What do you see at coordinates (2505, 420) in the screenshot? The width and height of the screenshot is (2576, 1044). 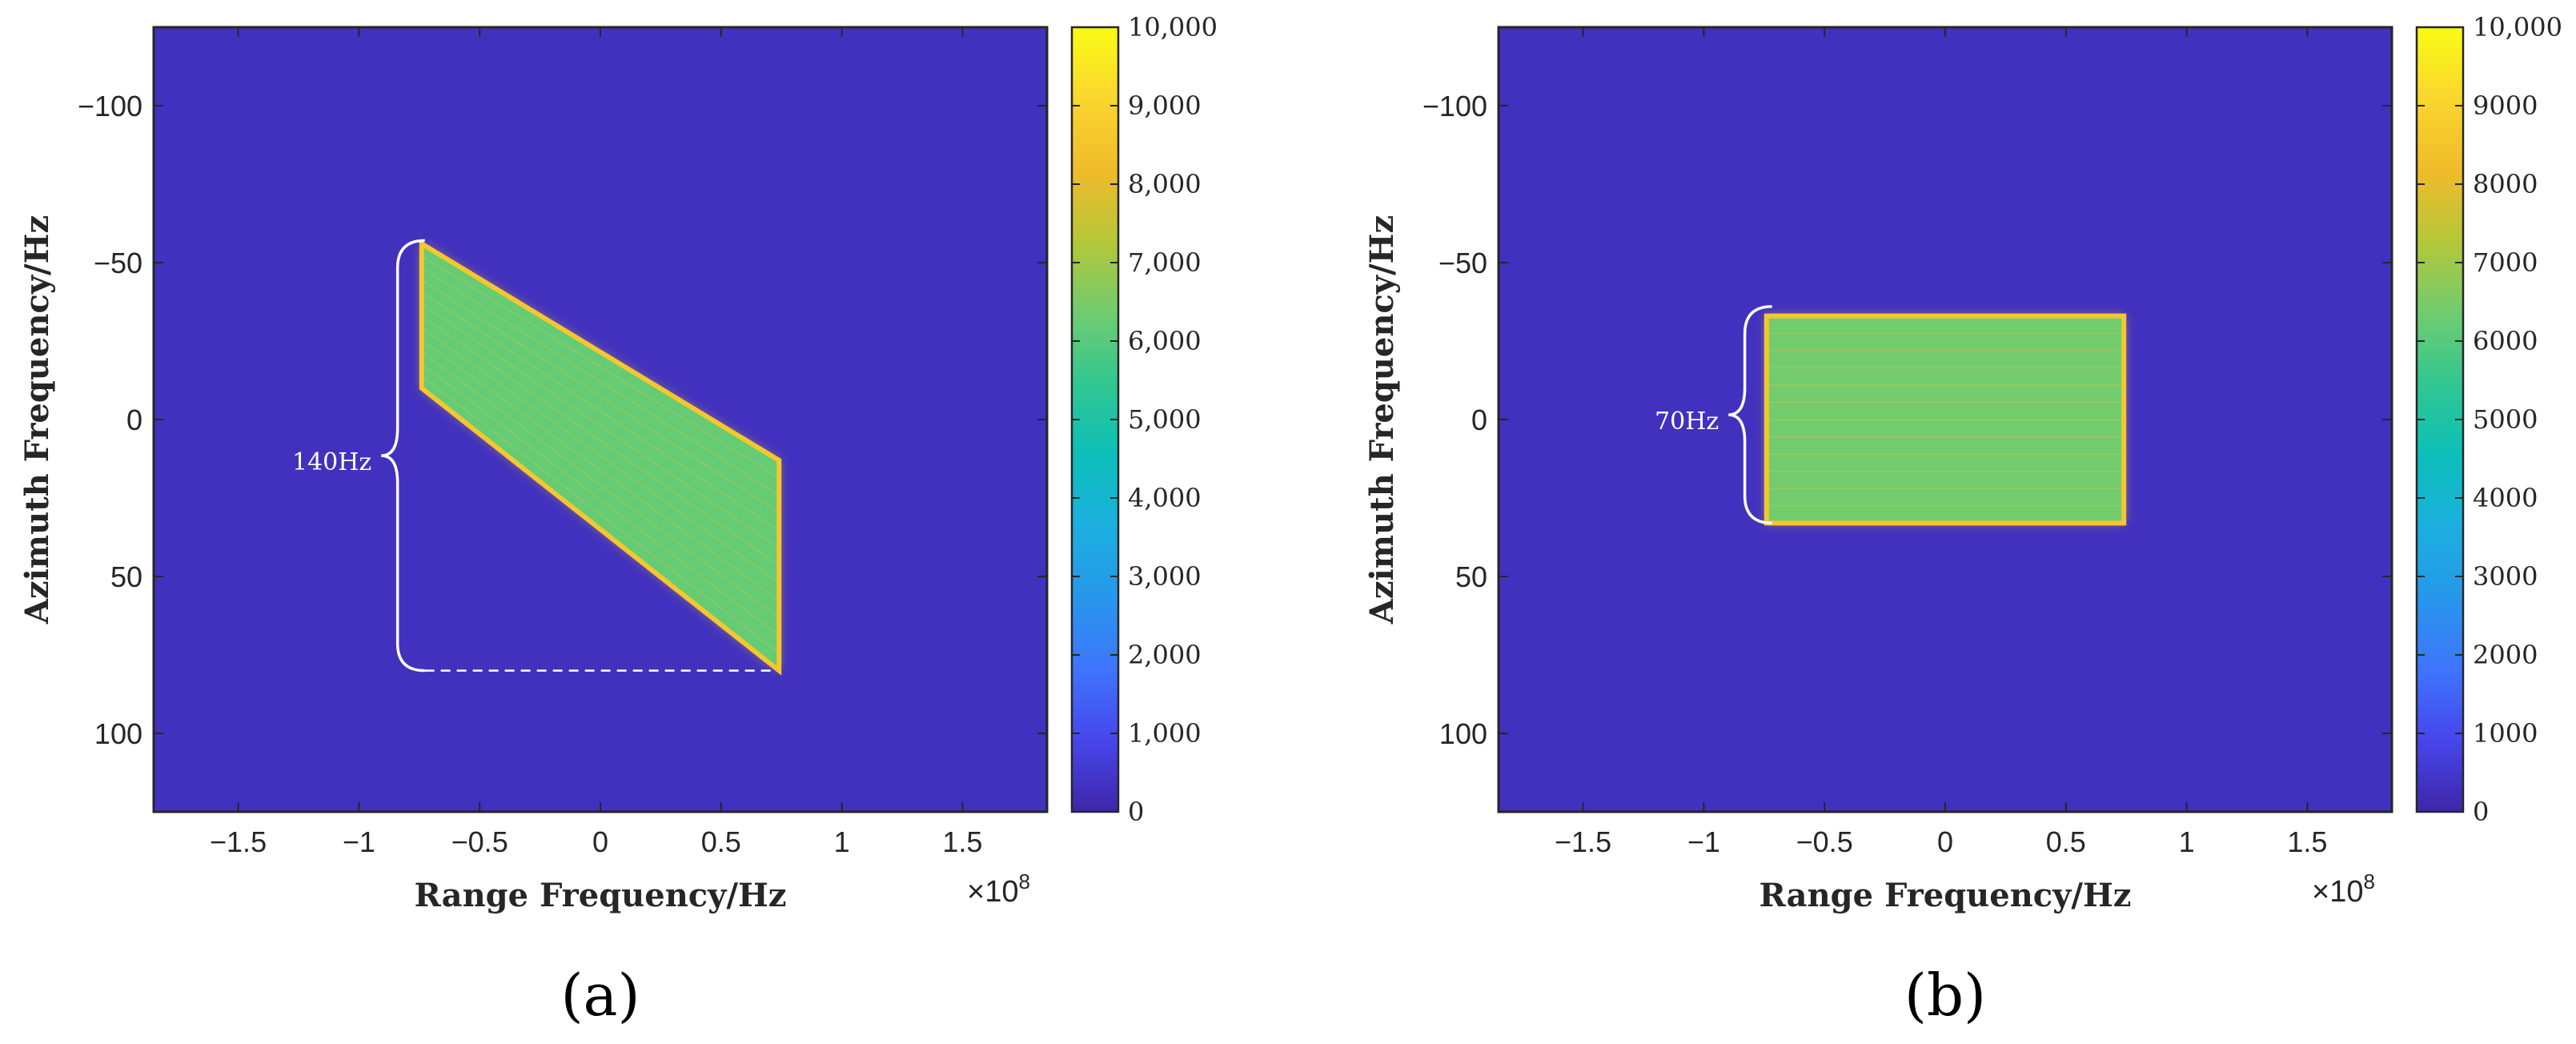 I see `colorbar-tick-label: 5000` at bounding box center [2505, 420].